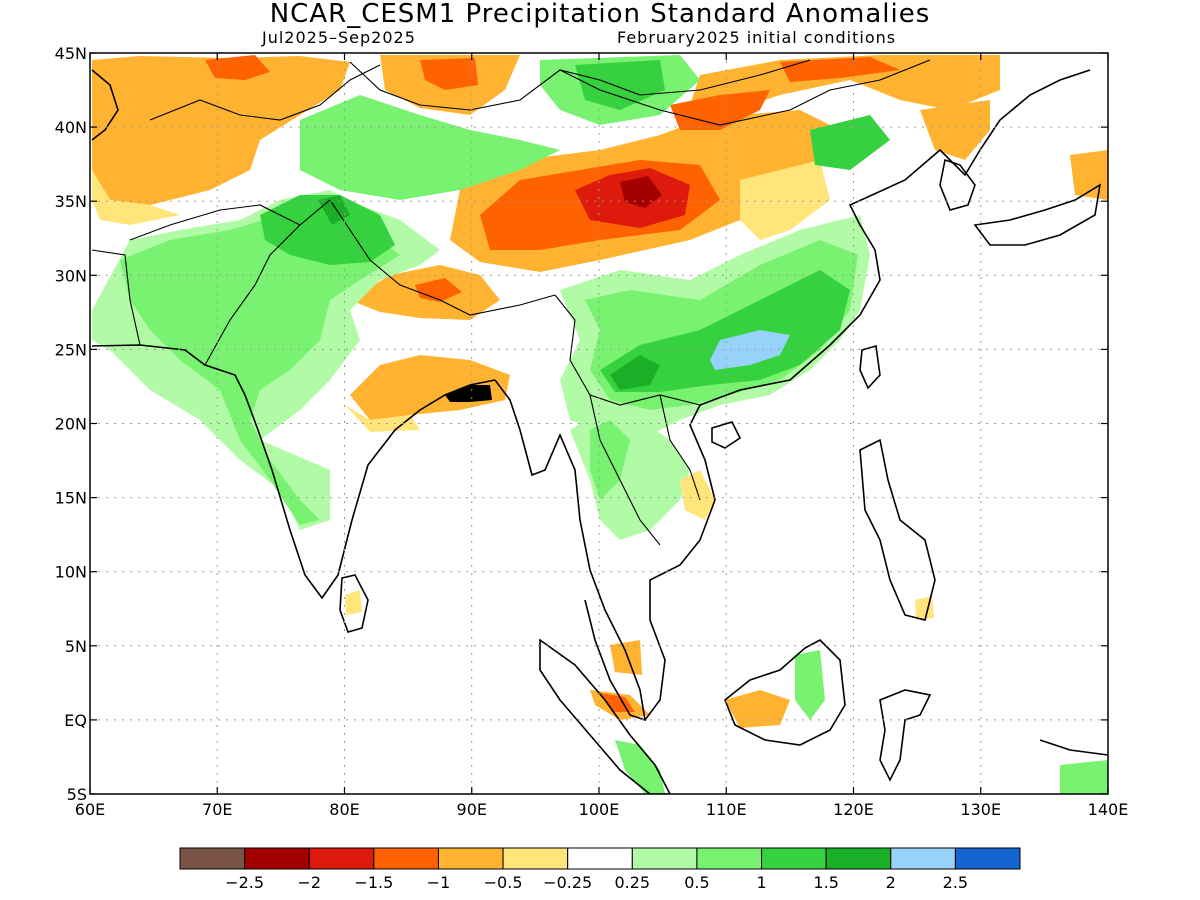  I want to click on border-mongolia-china, so click(745, 92).